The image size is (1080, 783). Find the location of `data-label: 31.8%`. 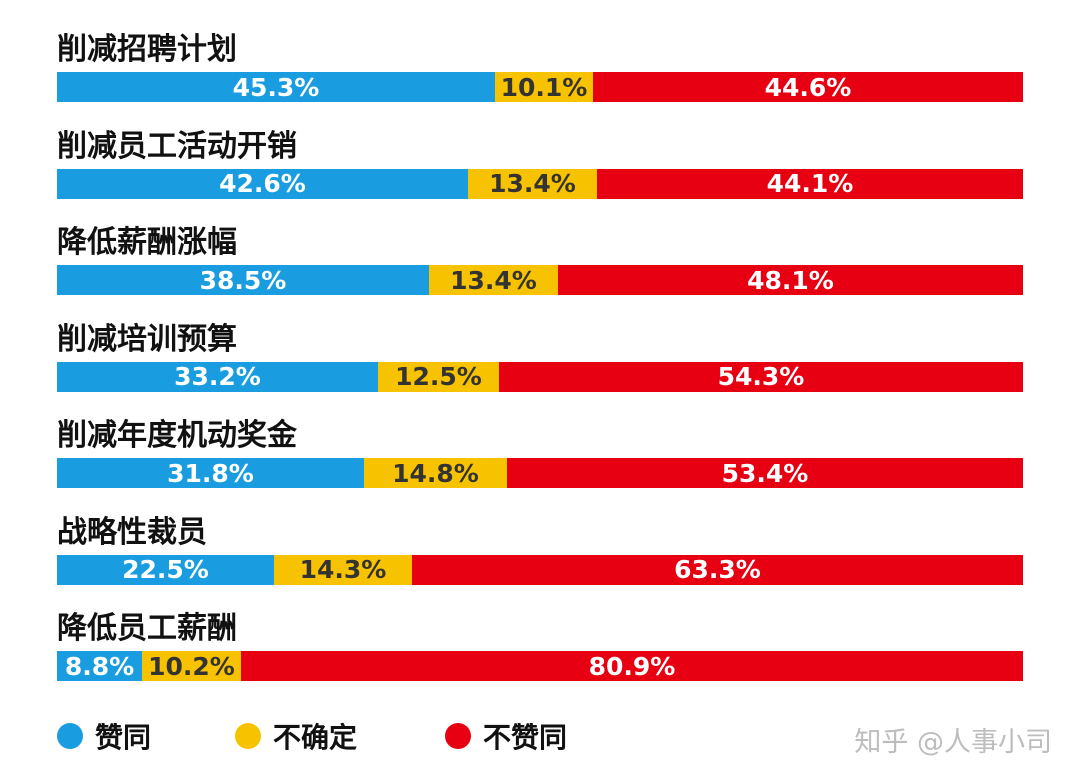

data-label: 31.8% is located at coordinates (210, 473).